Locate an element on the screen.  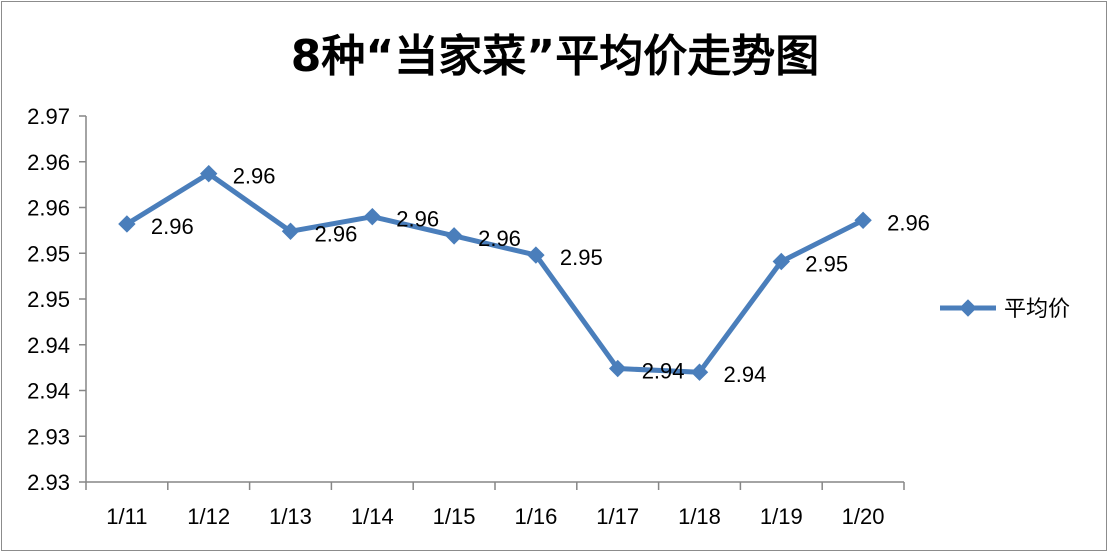
x-tick-label: 1/11 is located at coordinates (126, 516).